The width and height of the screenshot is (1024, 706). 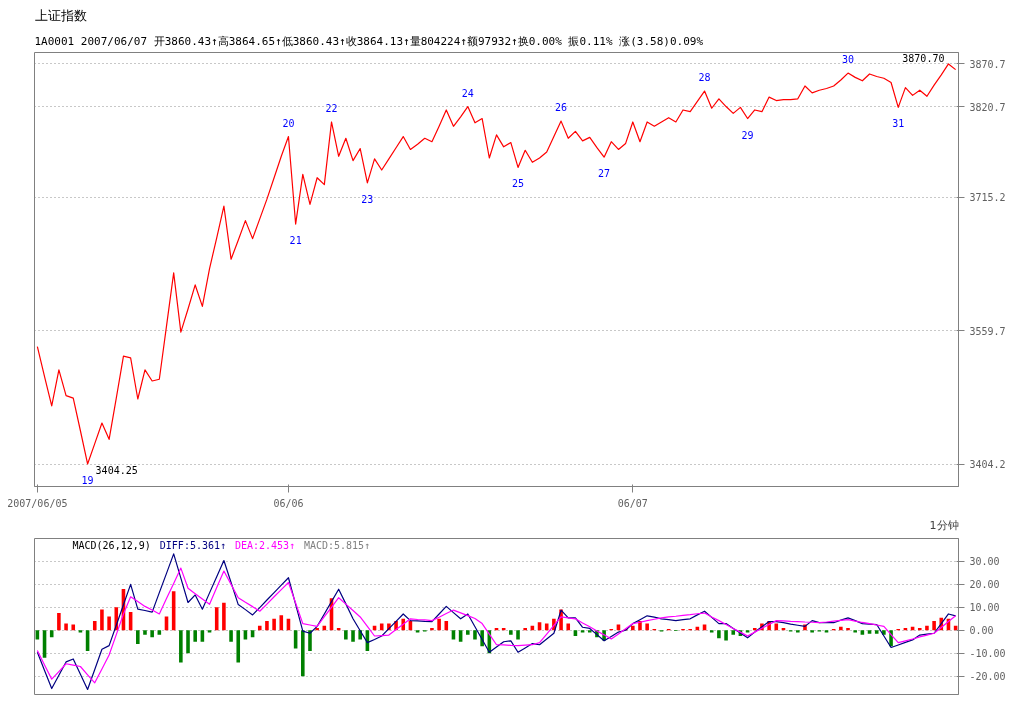 What do you see at coordinates (111, 545) in the screenshot?
I see `chart-title: MACD(26,12,9)` at bounding box center [111, 545].